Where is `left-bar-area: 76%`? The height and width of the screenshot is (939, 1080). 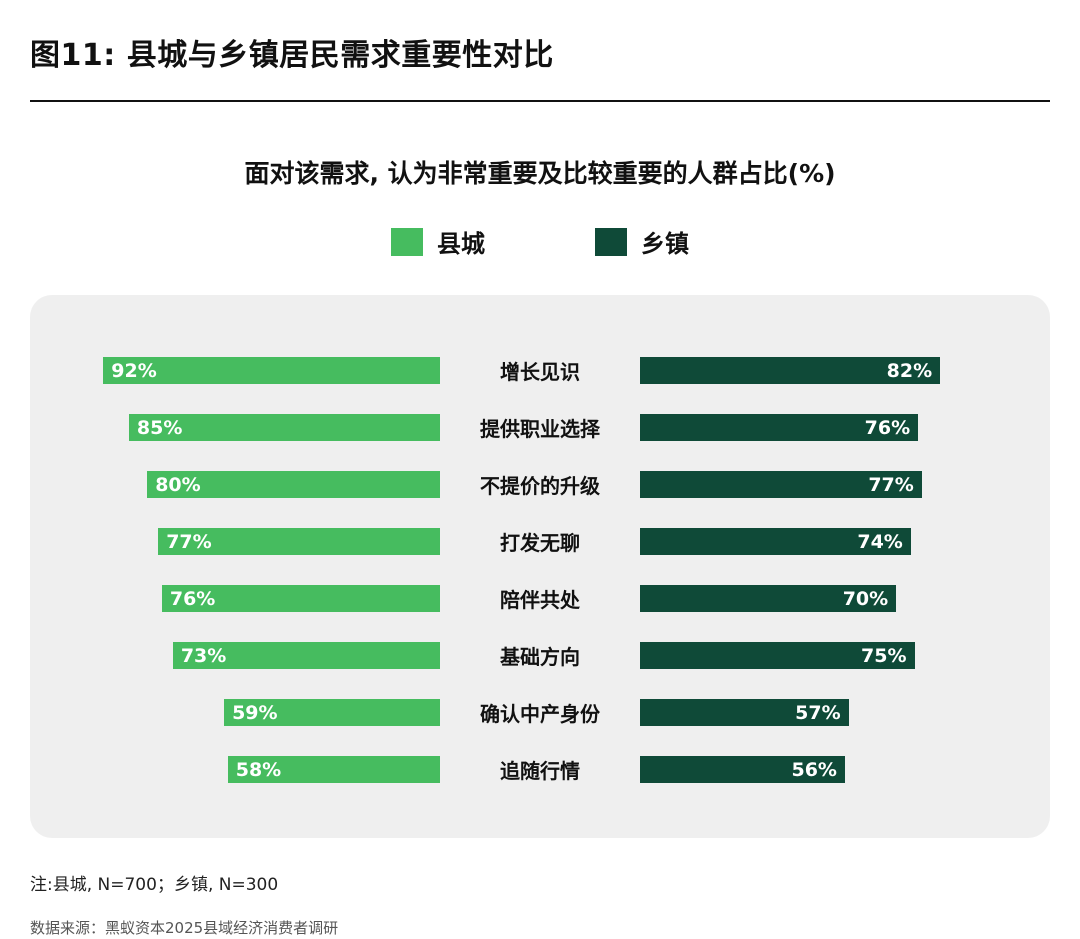
left-bar-area: 76% is located at coordinates (250, 598).